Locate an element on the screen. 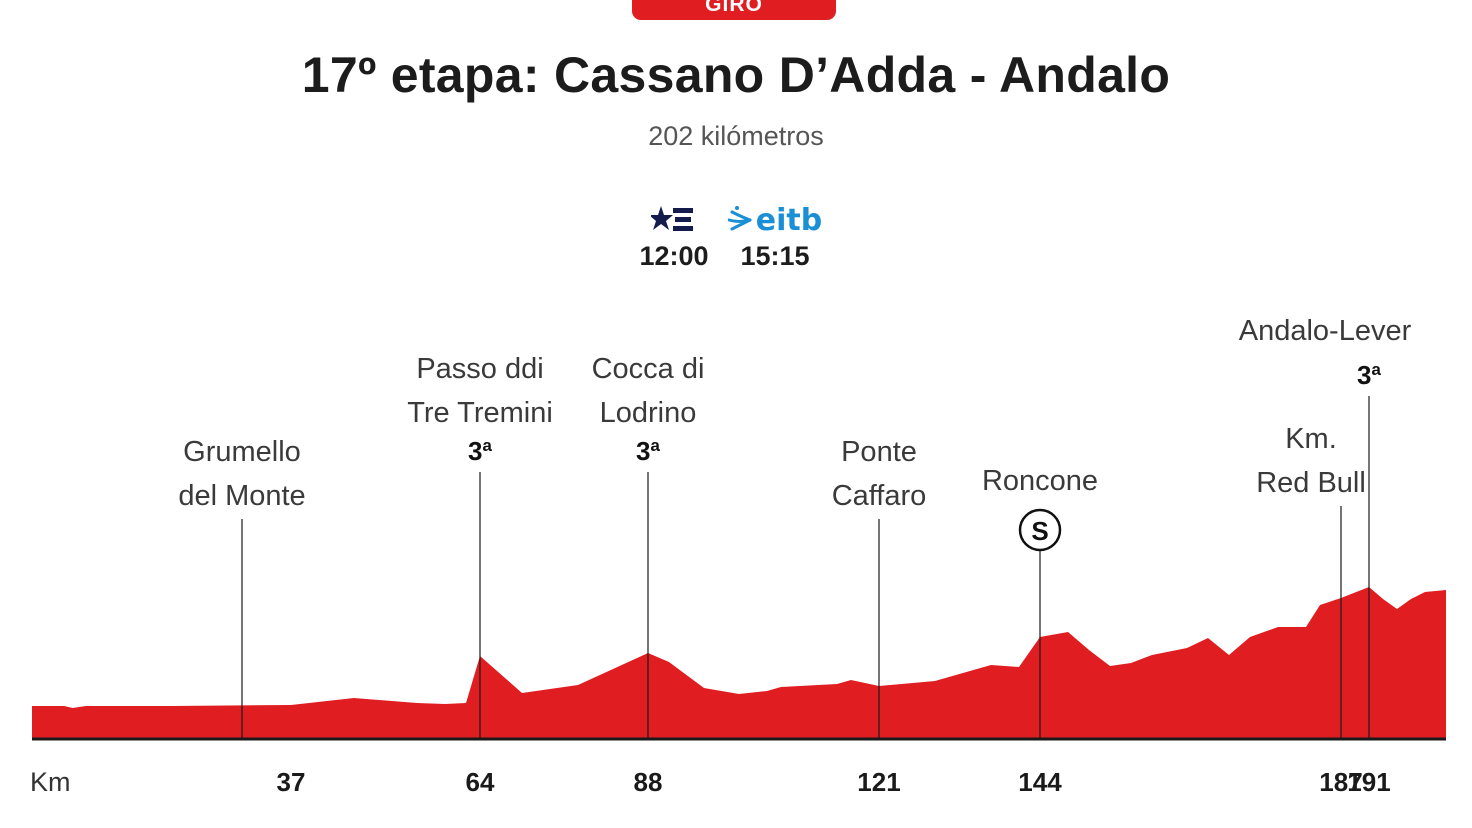 Image resolution: width=1472 pixels, height=828 pixels. waypoint-name: Cocca di is located at coordinates (648, 369).